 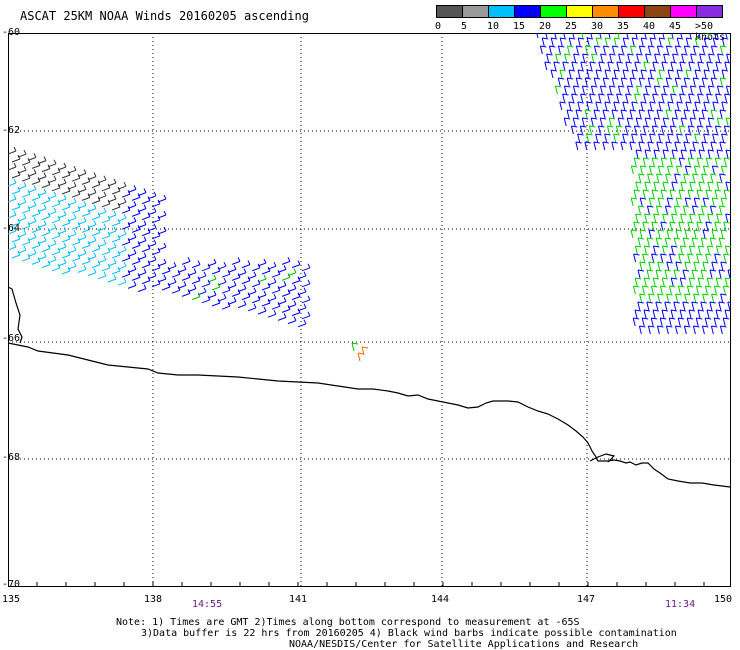 I want to click on coast-inlet, so click(x=15, y=315).